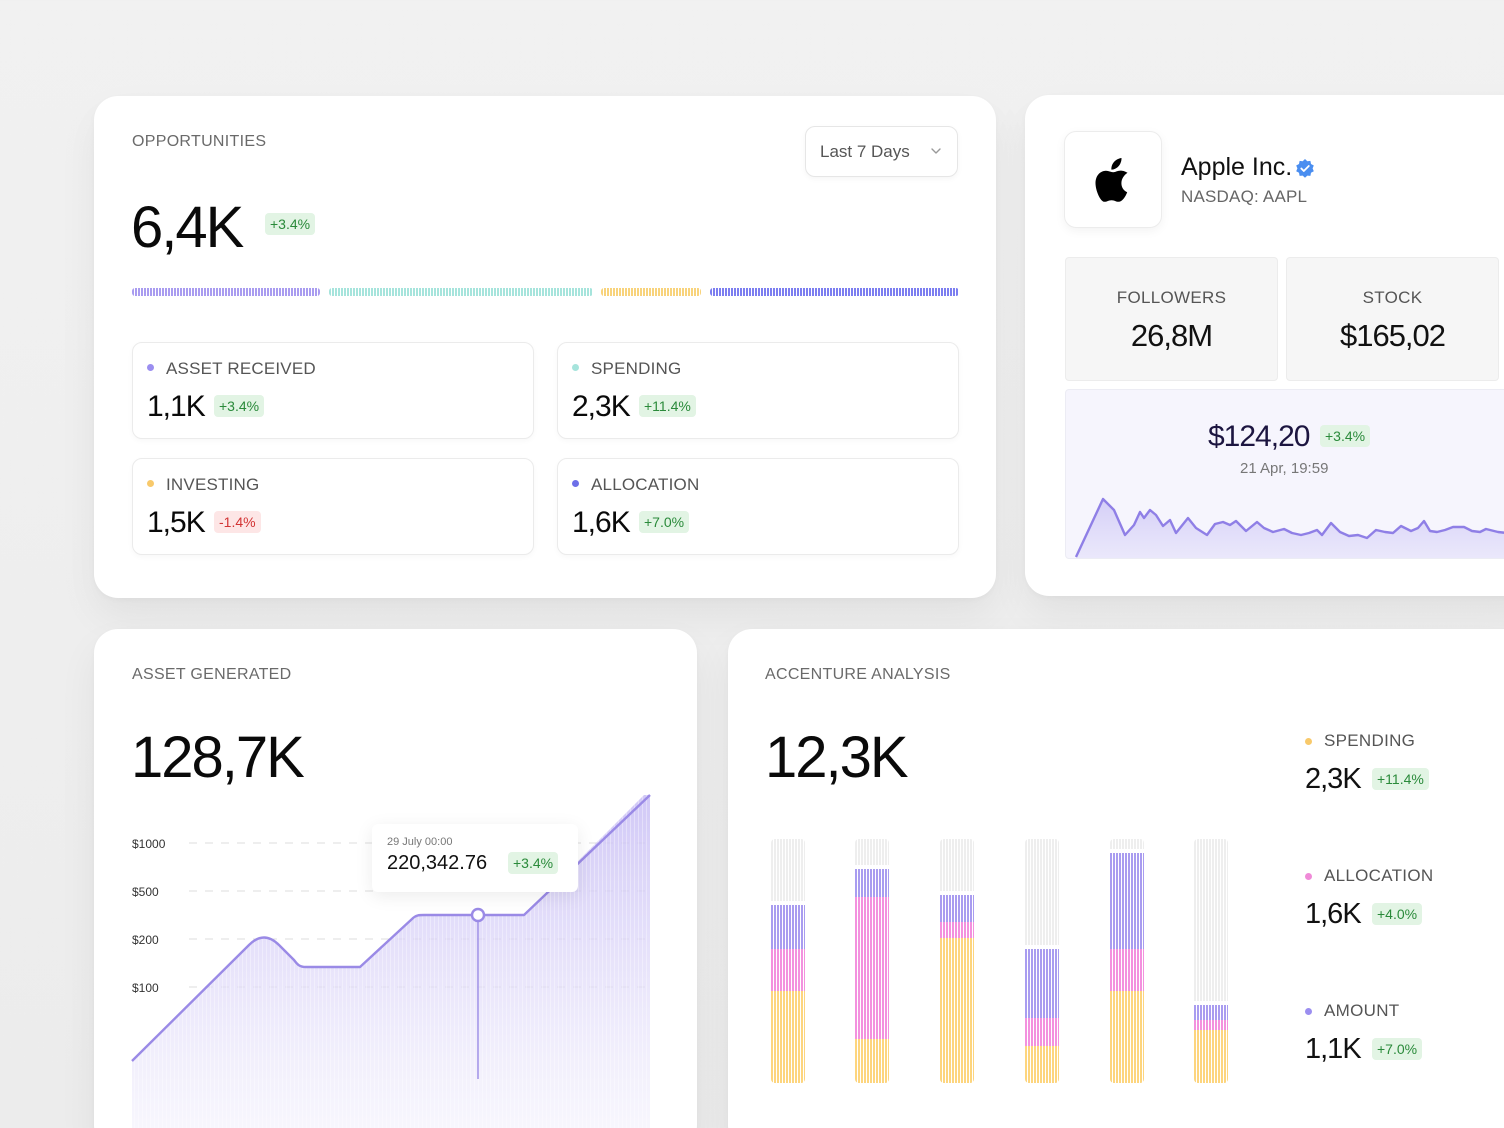 Image resolution: width=1504 pixels, height=1128 pixels. What do you see at coordinates (149, 844) in the screenshot?
I see `y-tick-label: $1000` at bounding box center [149, 844].